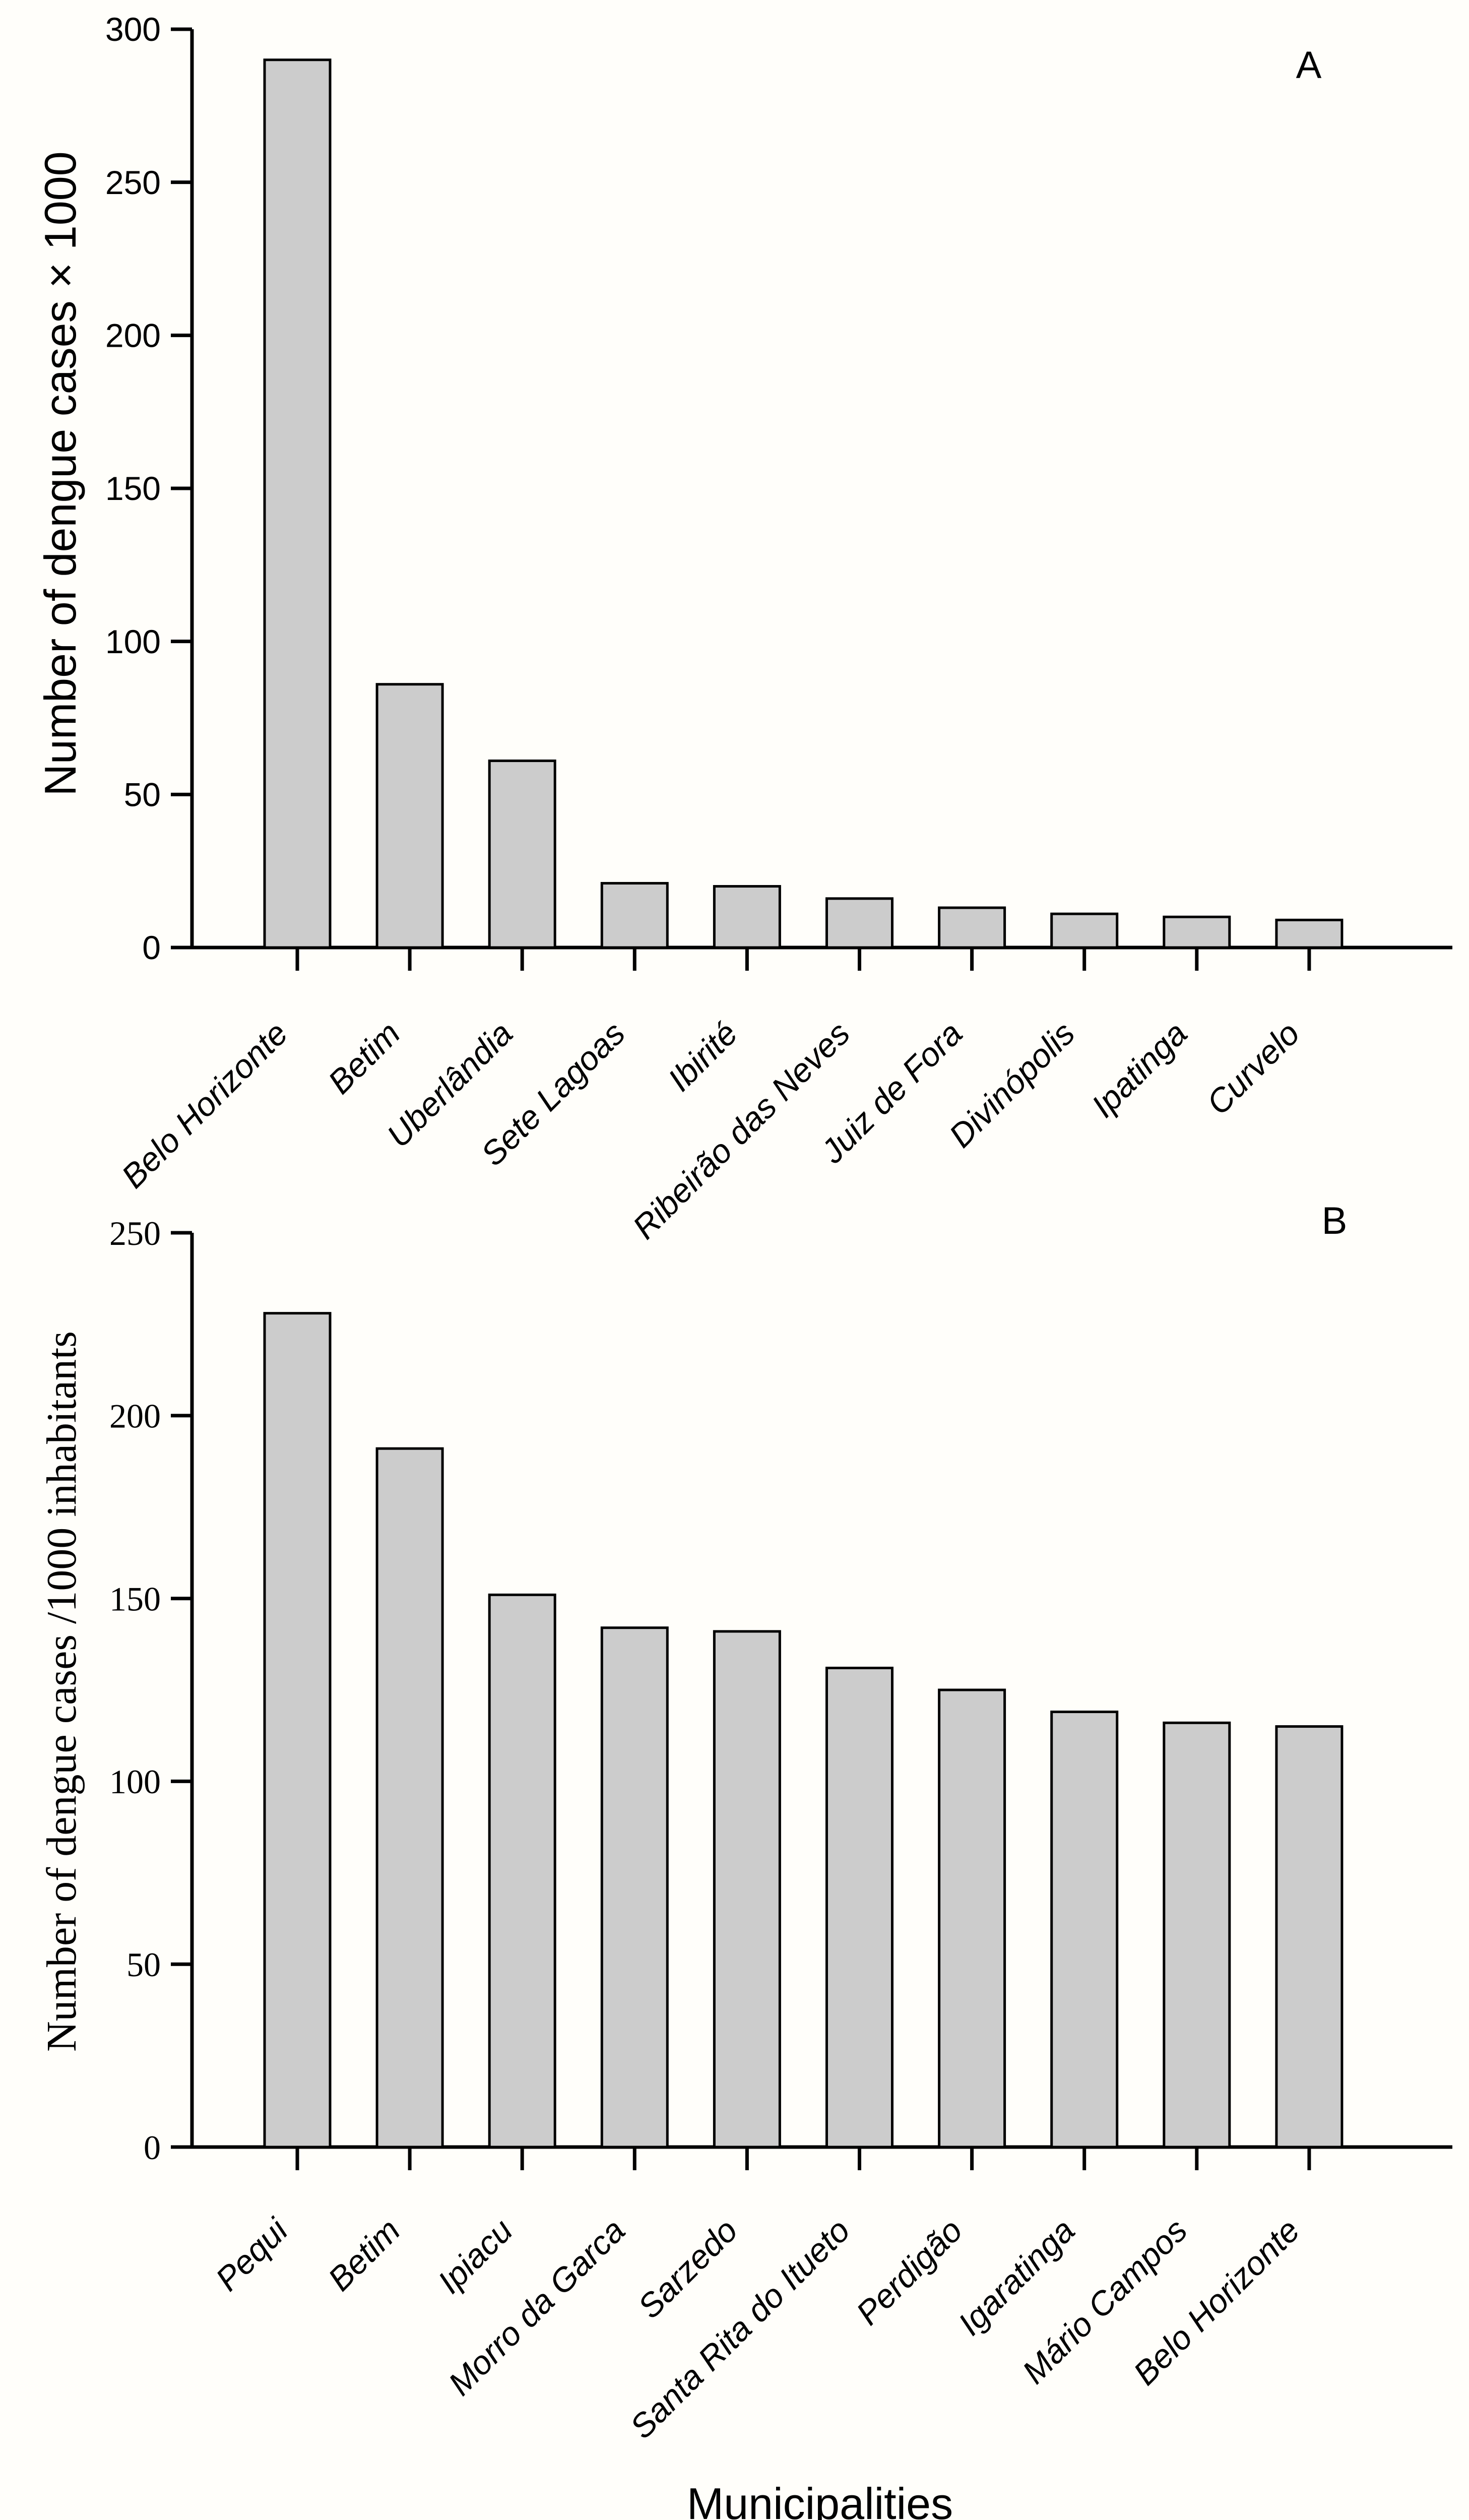  Describe the element at coordinates (1335, 1221) in the screenshot. I see `panel-b-label: B` at that location.